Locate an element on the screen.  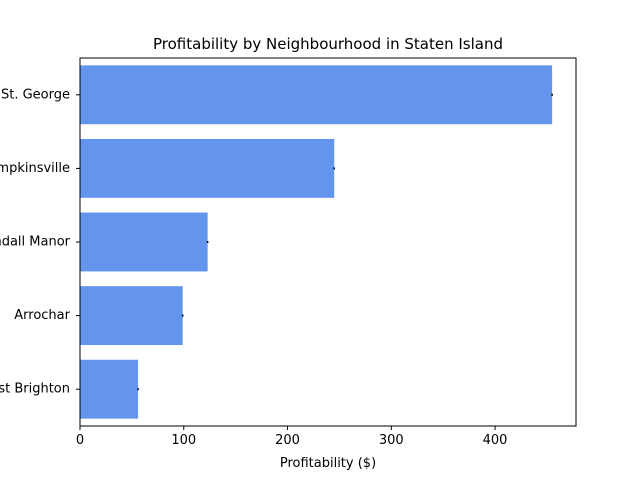
bar-arrochar is located at coordinates (131, 316).